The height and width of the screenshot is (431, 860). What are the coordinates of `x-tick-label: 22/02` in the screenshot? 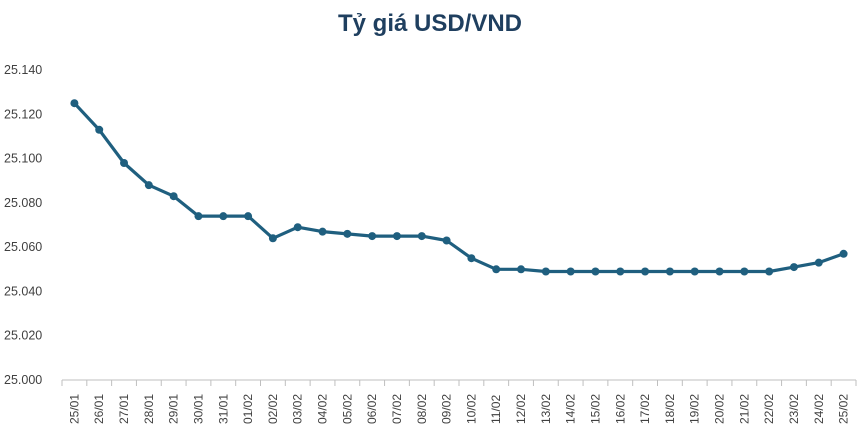 It's located at (769, 409).